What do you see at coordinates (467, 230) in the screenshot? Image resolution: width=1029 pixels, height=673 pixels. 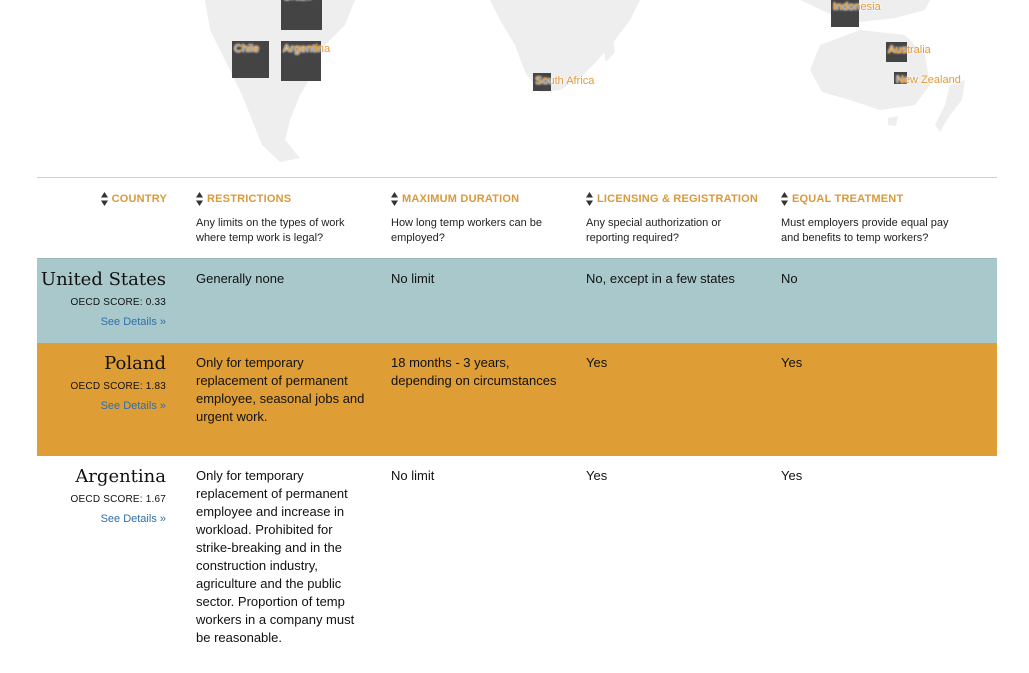 I see `column-description: How long temp workers can be employed?` at bounding box center [467, 230].